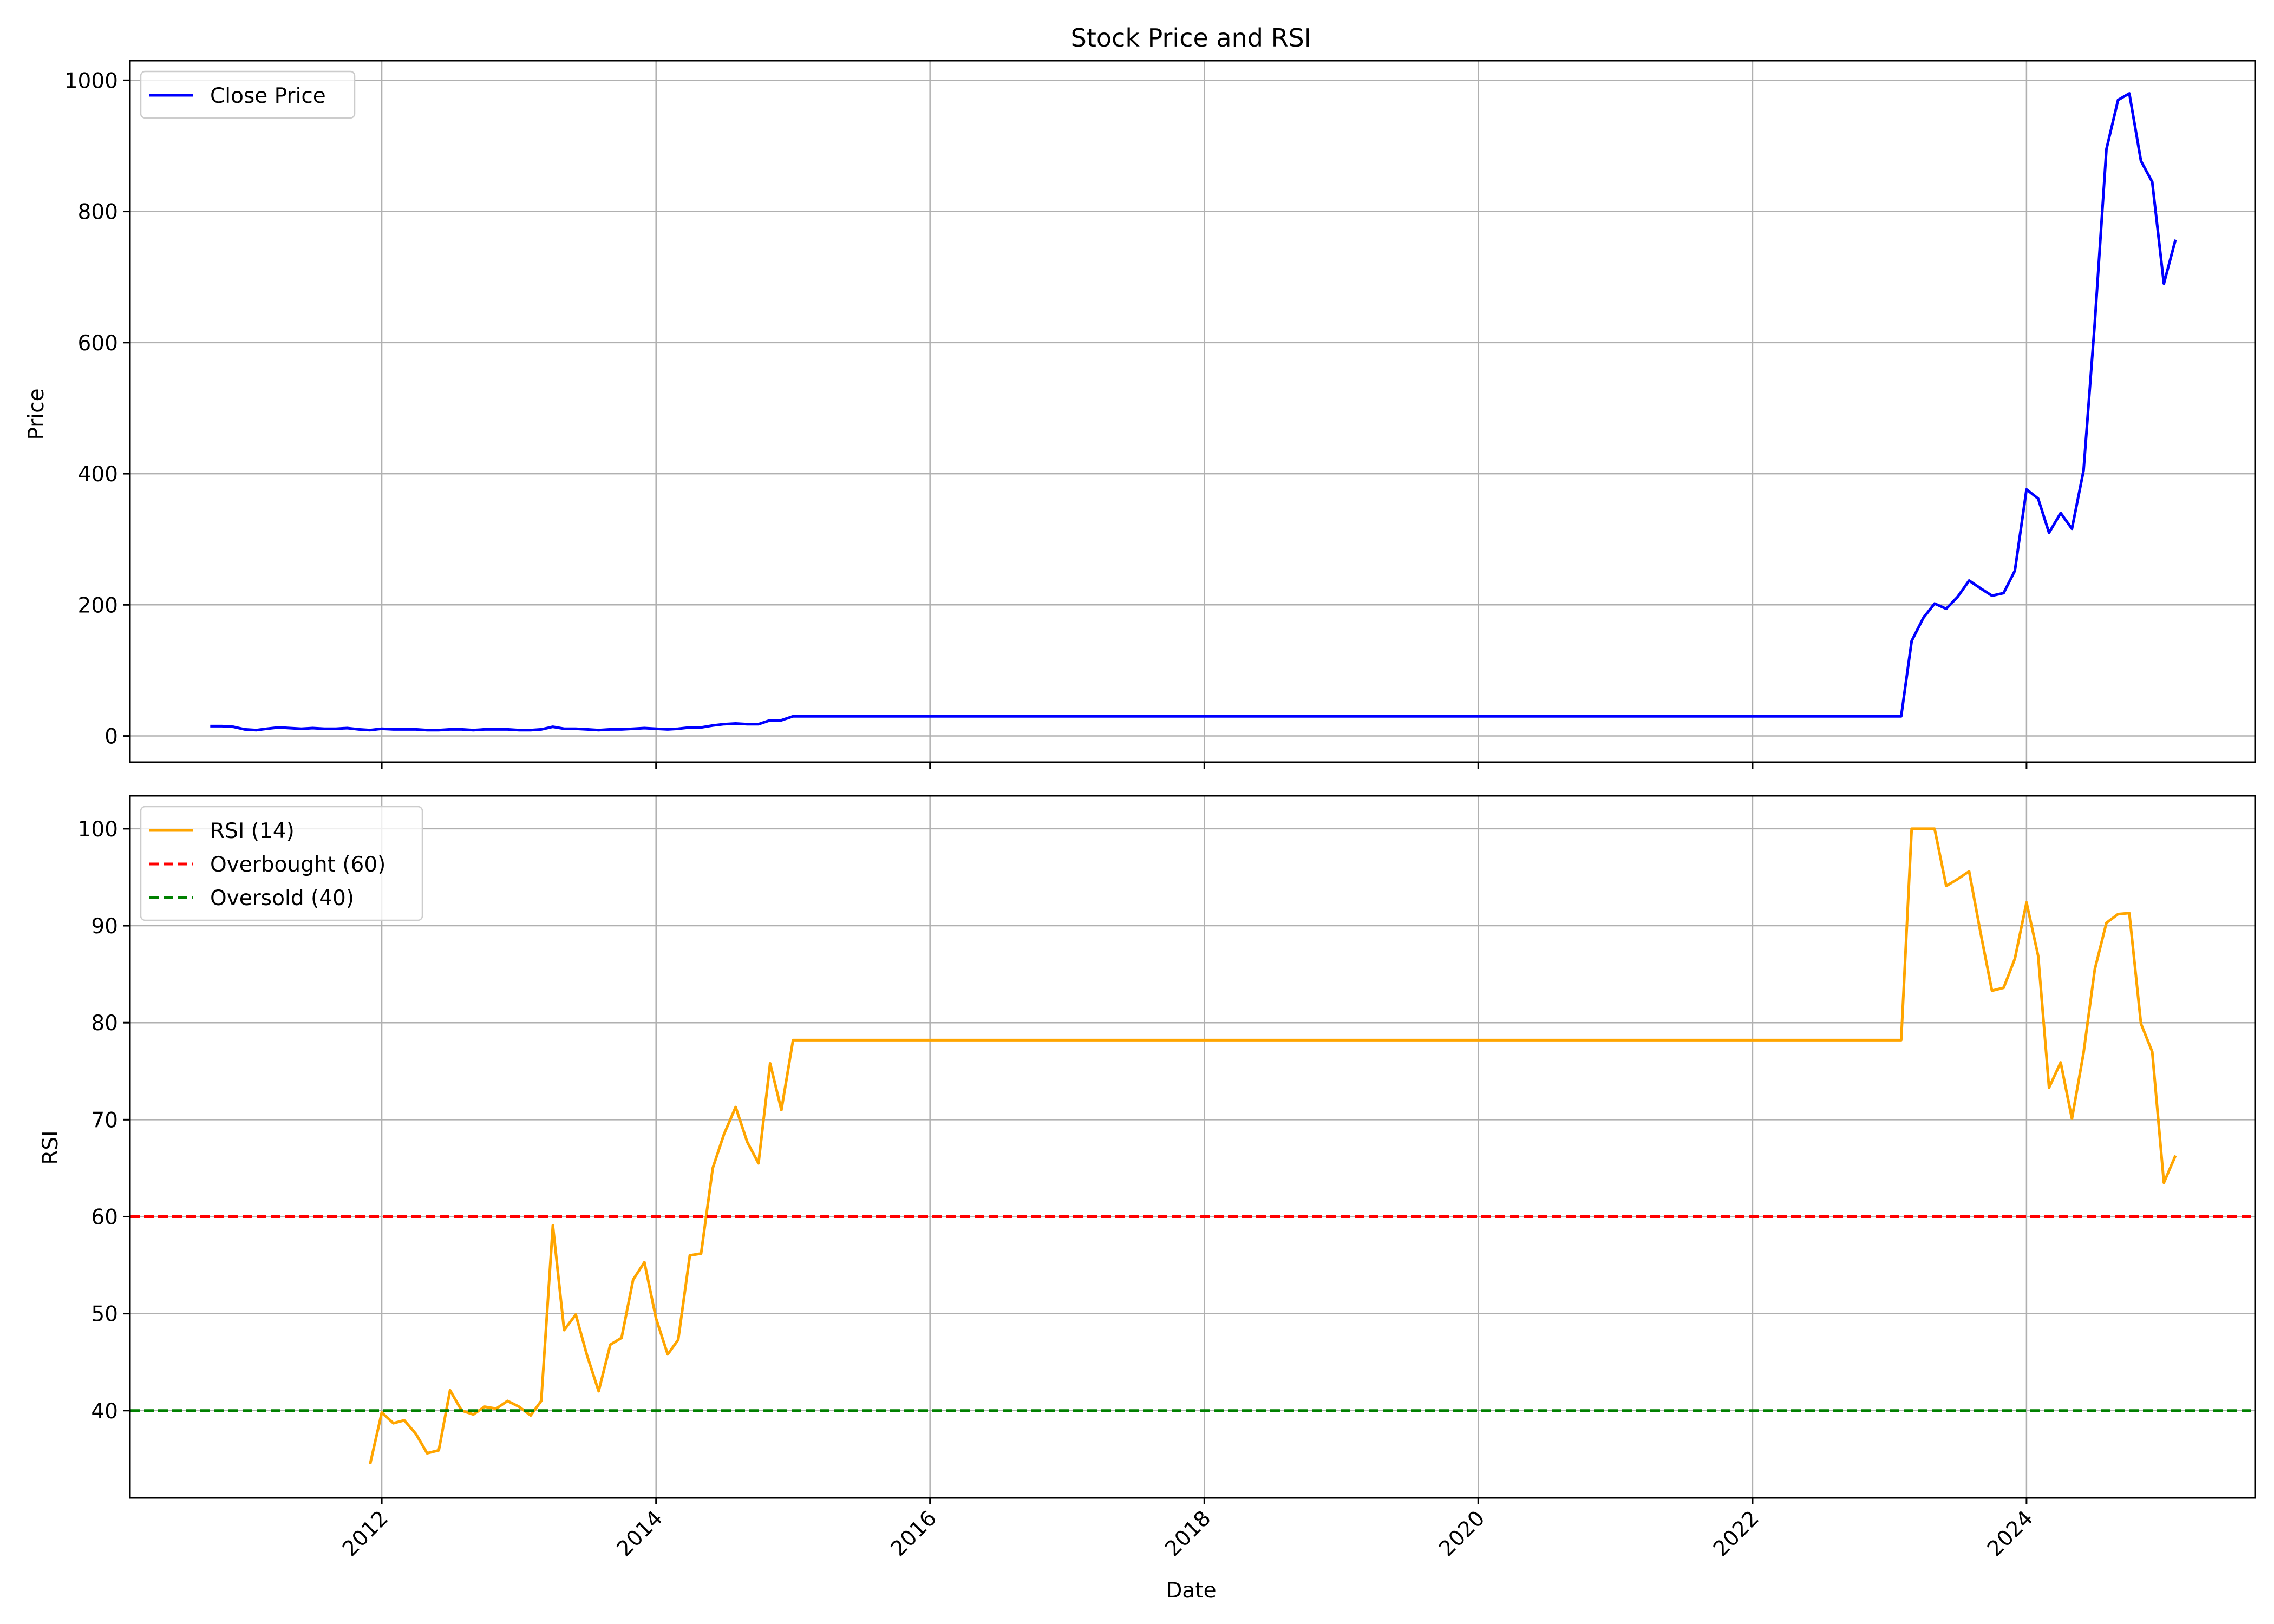 The height and width of the screenshot is (1624, 2274). I want to click on price-y-tick-label: 600, so click(98, 343).